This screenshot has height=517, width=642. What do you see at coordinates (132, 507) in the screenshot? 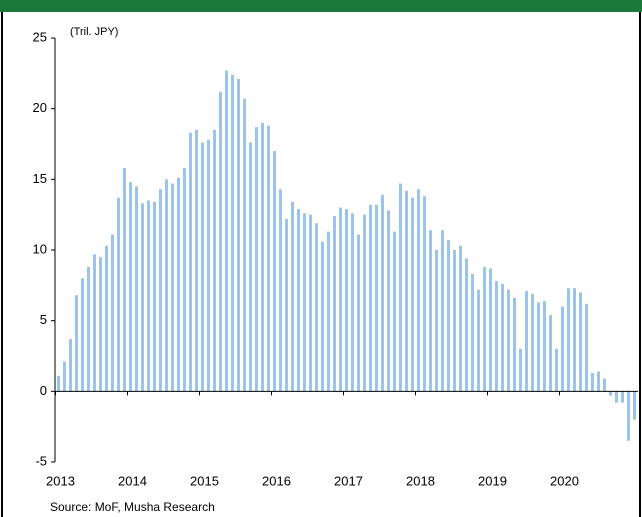
I see `source: Source: MoF, Musha Research` at bounding box center [132, 507].